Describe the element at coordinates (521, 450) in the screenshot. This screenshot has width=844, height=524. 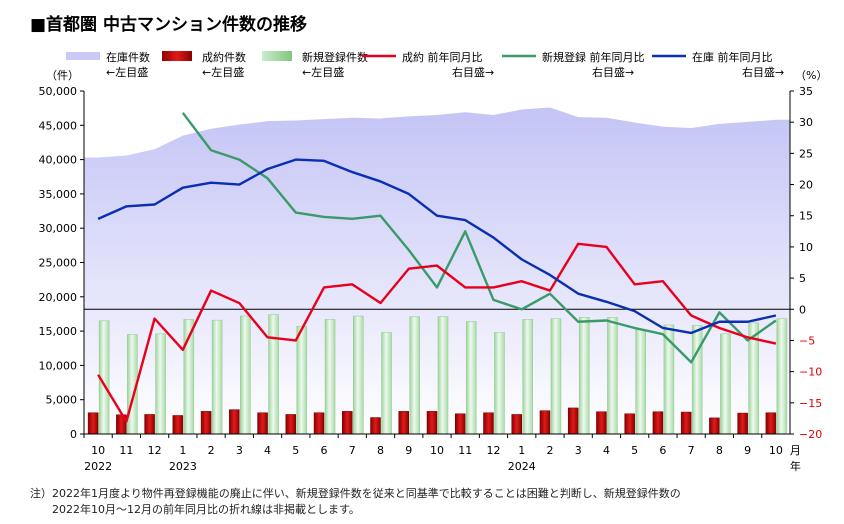
I see `x-tick-label: 1` at that location.